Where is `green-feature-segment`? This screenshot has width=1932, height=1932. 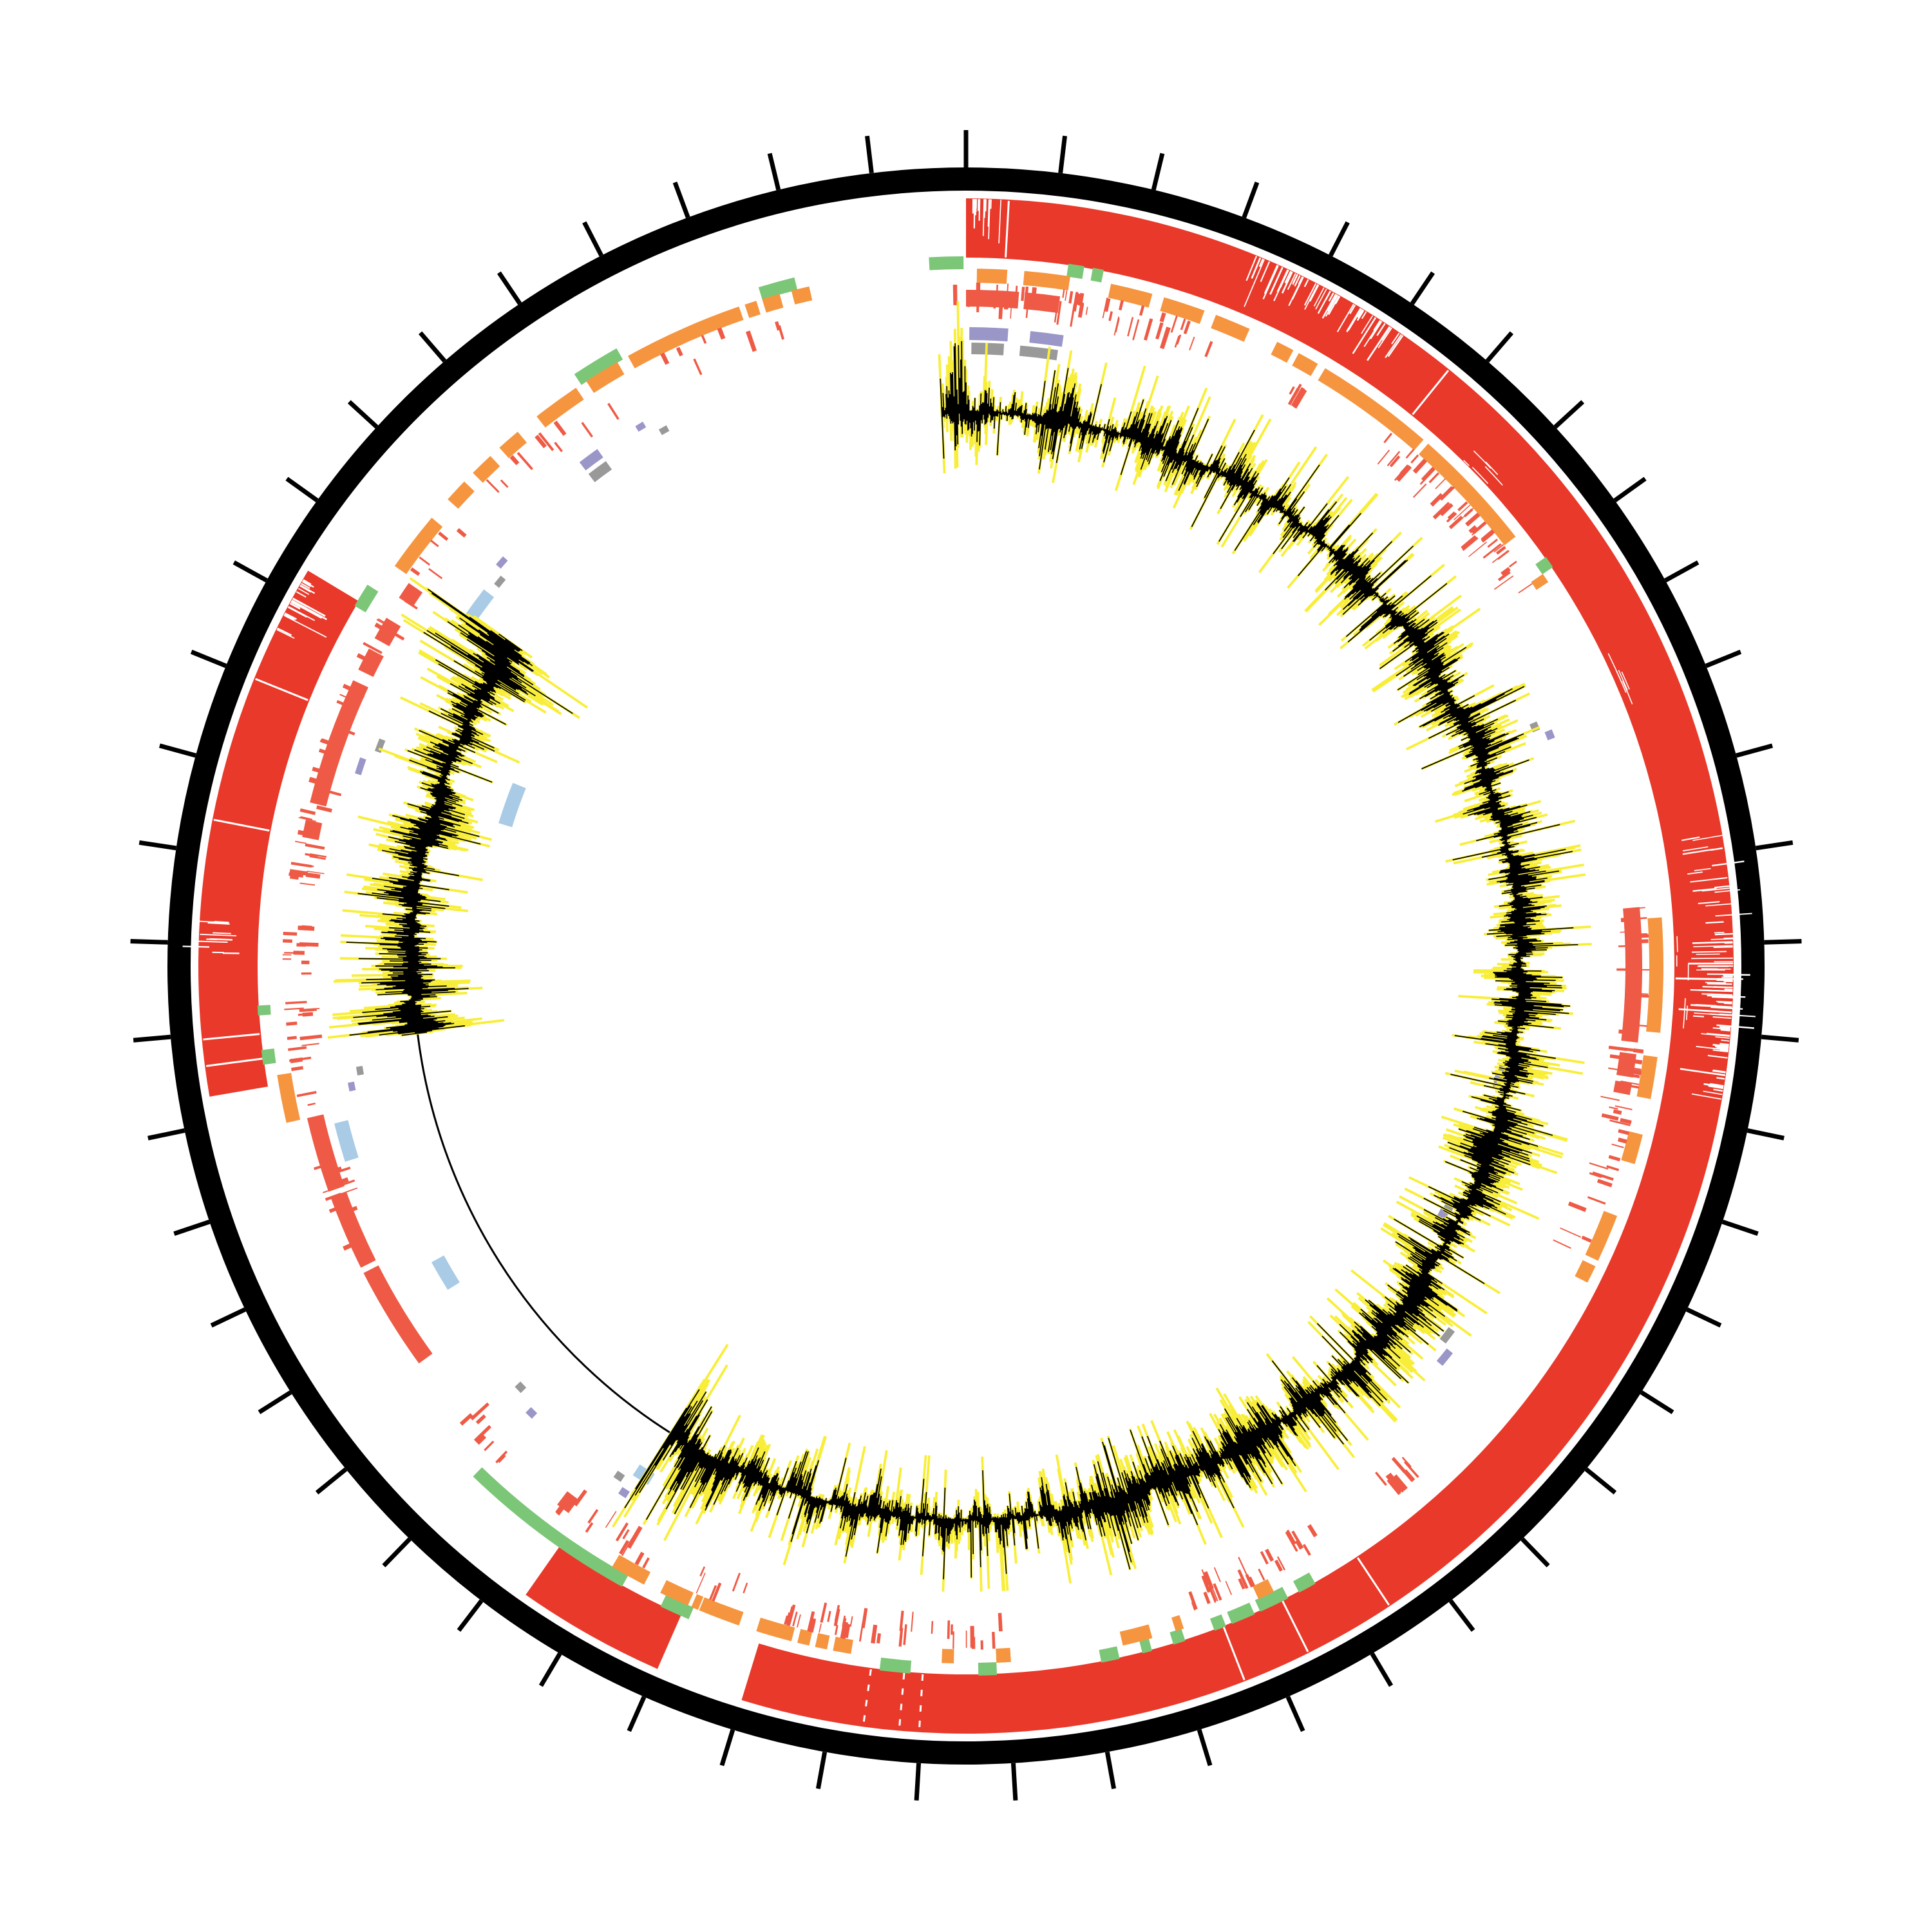 green-feature-segment is located at coordinates (1241, 1613).